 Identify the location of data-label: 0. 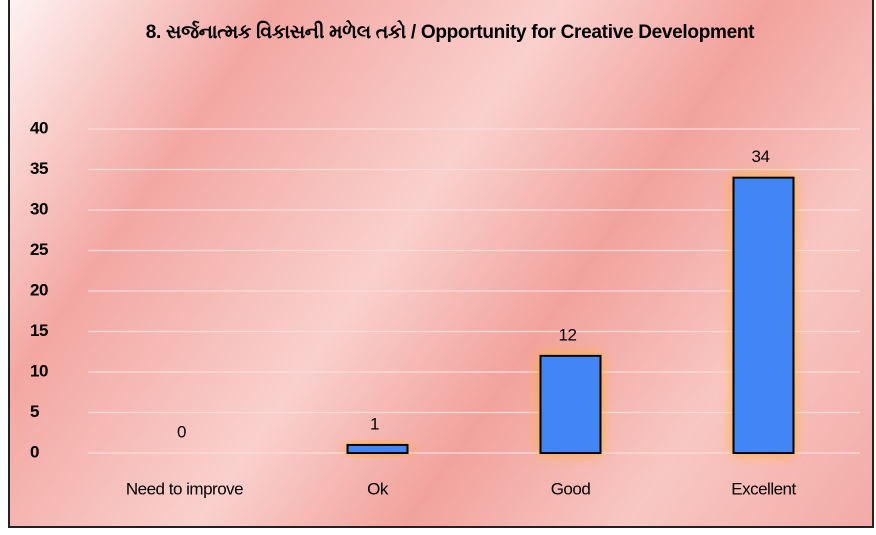
(181, 431).